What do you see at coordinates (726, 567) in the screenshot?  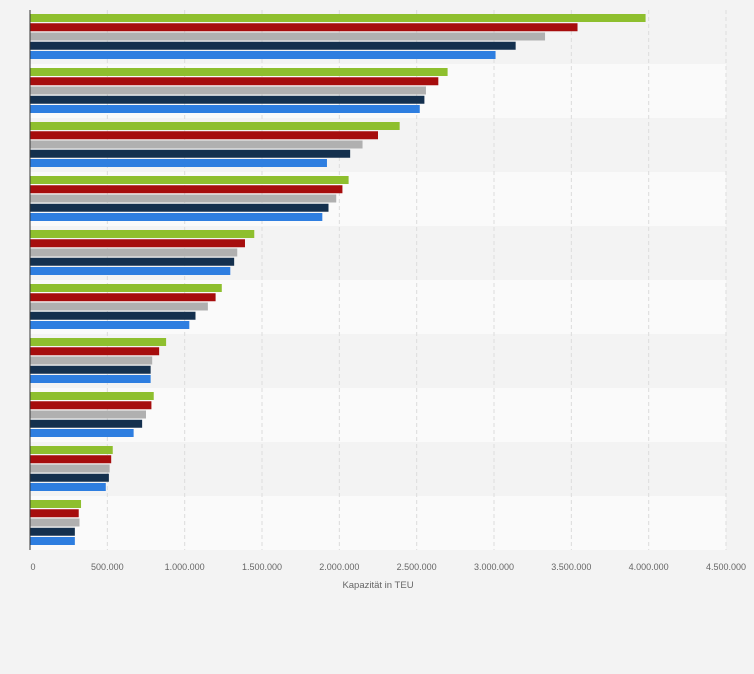 I see `x-tick-label: 4.500.000` at bounding box center [726, 567].